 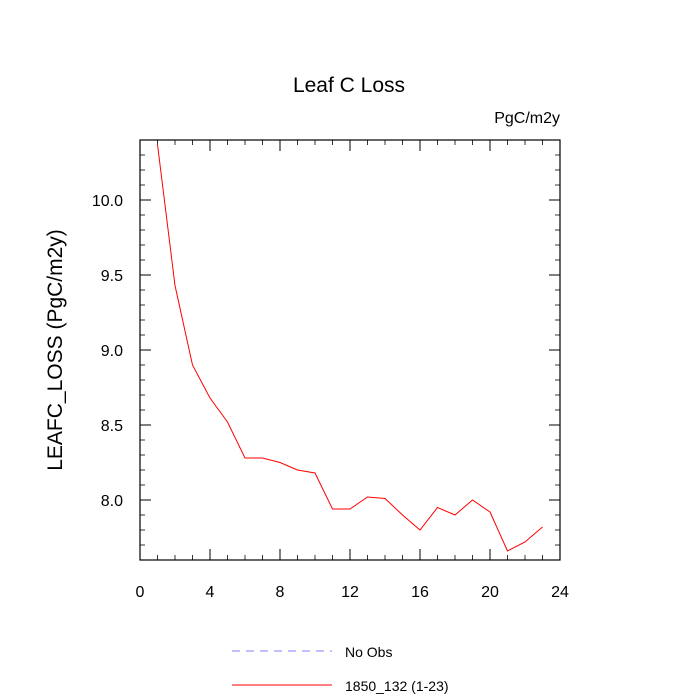 What do you see at coordinates (107, 201) in the screenshot?
I see `y-tick-label: 10.0` at bounding box center [107, 201].